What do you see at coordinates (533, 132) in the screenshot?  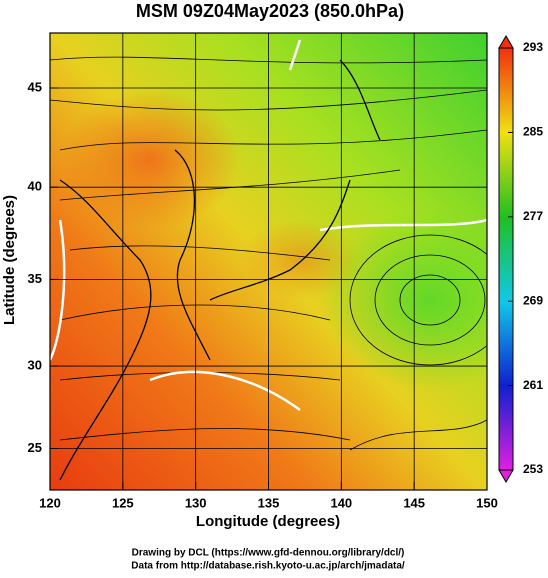 I see `colorbar-label: 285` at bounding box center [533, 132].